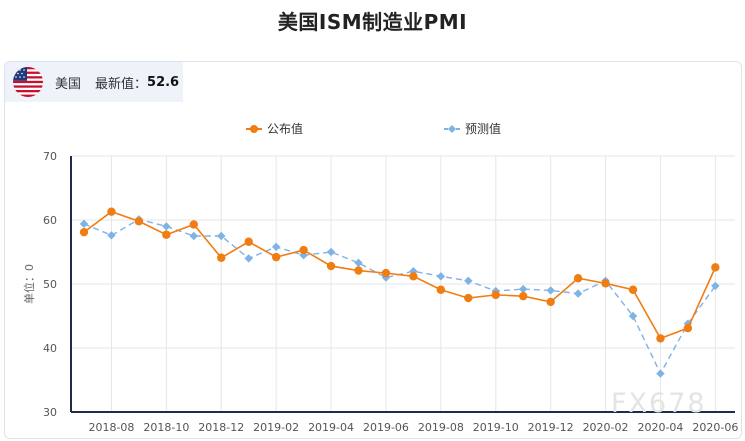 The image size is (745, 441). Describe the element at coordinates (50, 412) in the screenshot. I see `y-tick-label: 30` at that location.